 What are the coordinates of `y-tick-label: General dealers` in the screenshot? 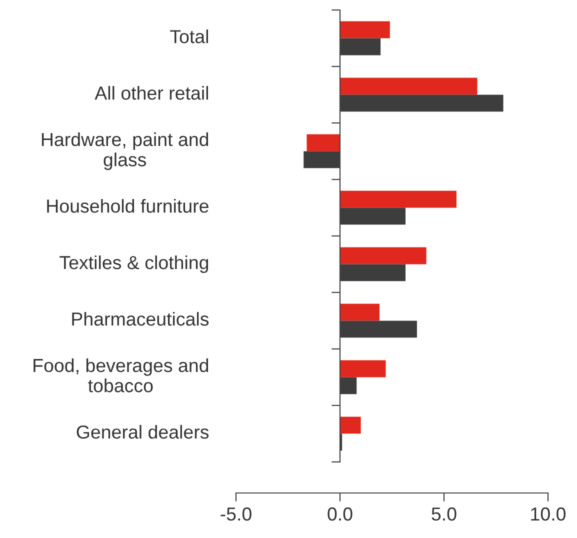 It's located at (142, 431).